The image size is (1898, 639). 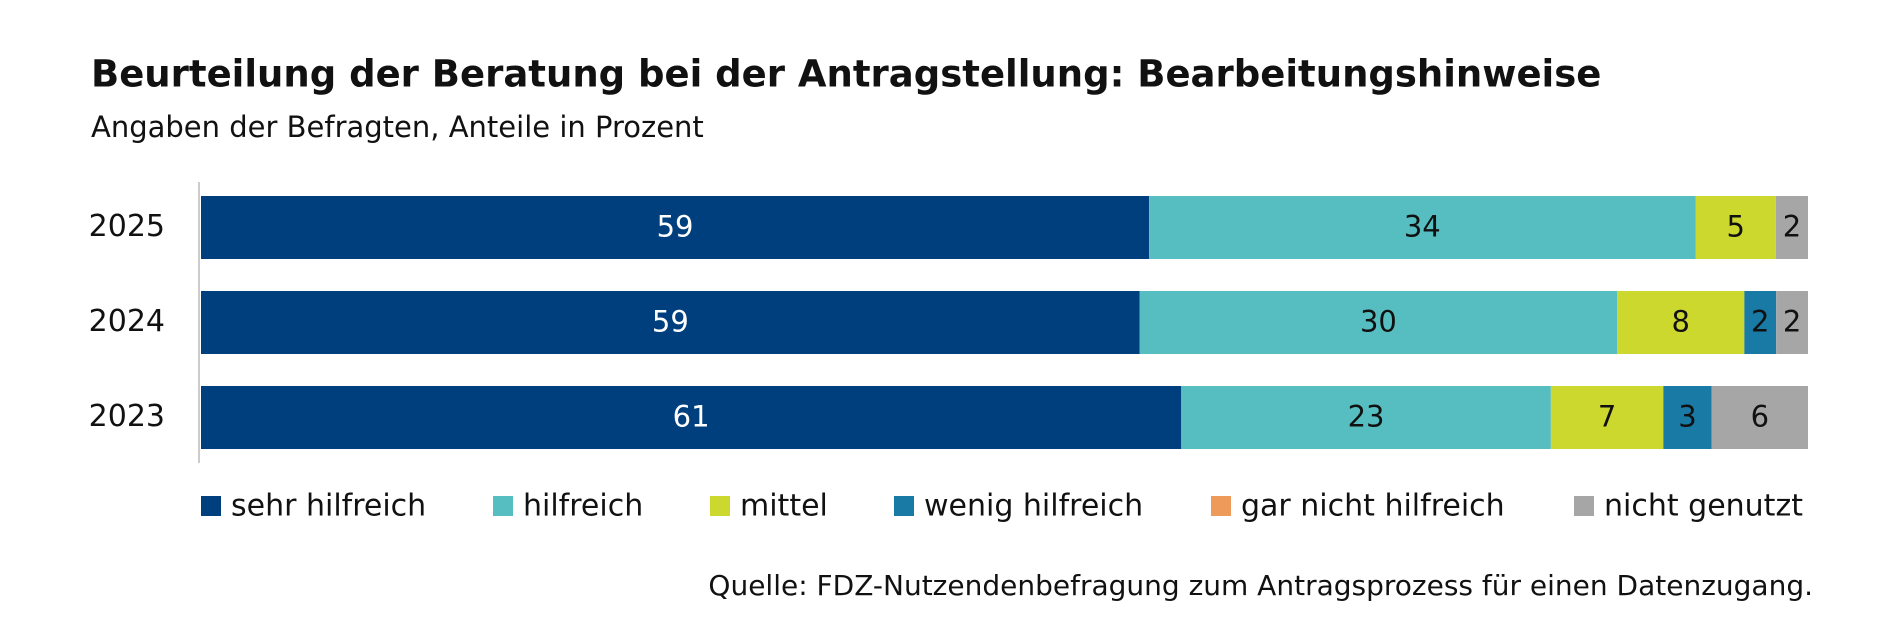 I want to click on legend-label: wenig hilfreich, so click(x=1033, y=506).